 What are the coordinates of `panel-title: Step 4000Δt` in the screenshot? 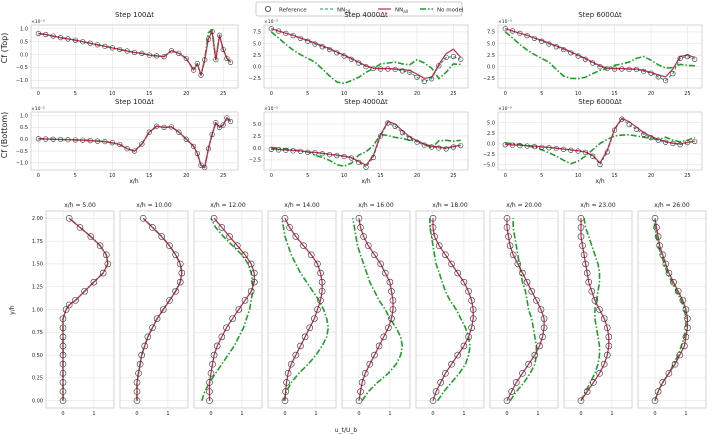 It's located at (366, 102).